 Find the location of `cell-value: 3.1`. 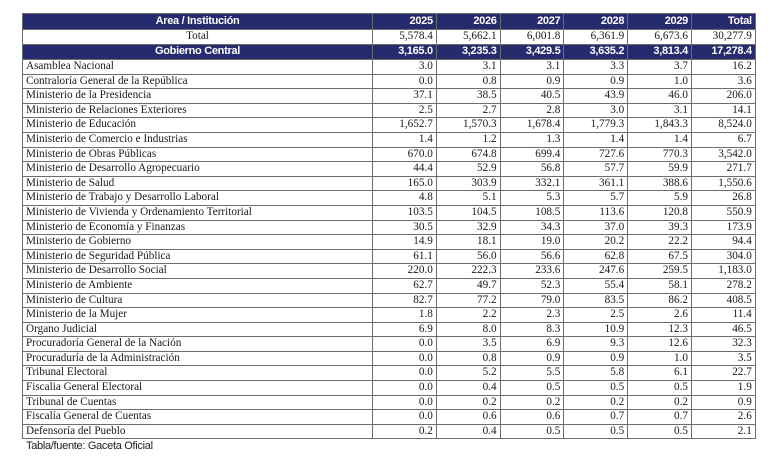

cell-value: 3.1 is located at coordinates (659, 110).